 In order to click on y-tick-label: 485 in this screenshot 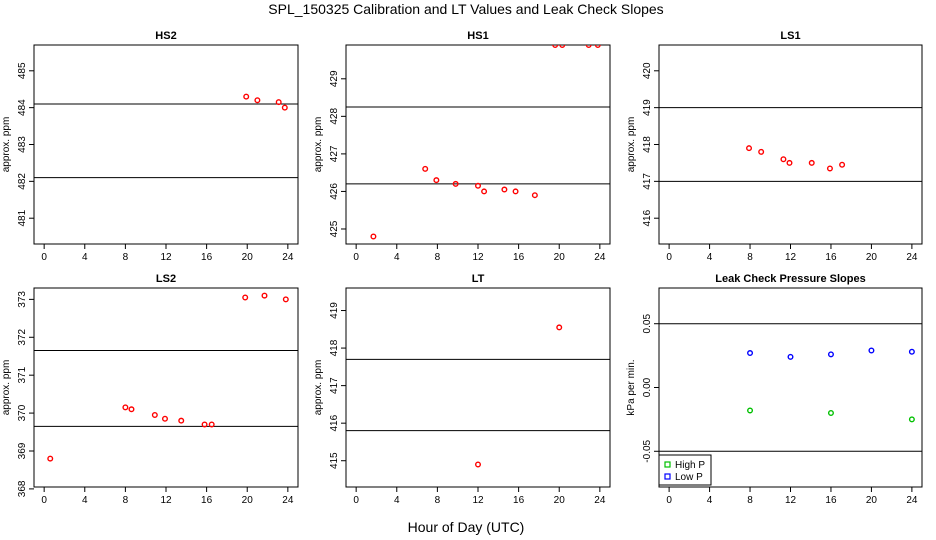, I will do `click(22, 70)`.